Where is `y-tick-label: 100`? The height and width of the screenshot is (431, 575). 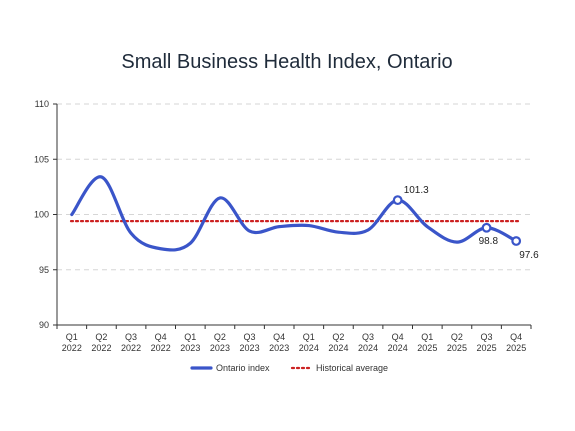
y-tick-label: 100 is located at coordinates (41, 215).